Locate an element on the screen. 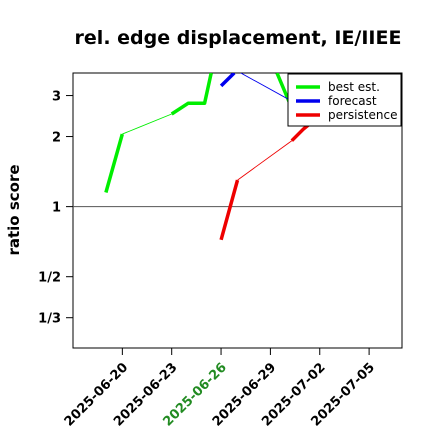  series-best-est-connector is located at coordinates (147, 124).